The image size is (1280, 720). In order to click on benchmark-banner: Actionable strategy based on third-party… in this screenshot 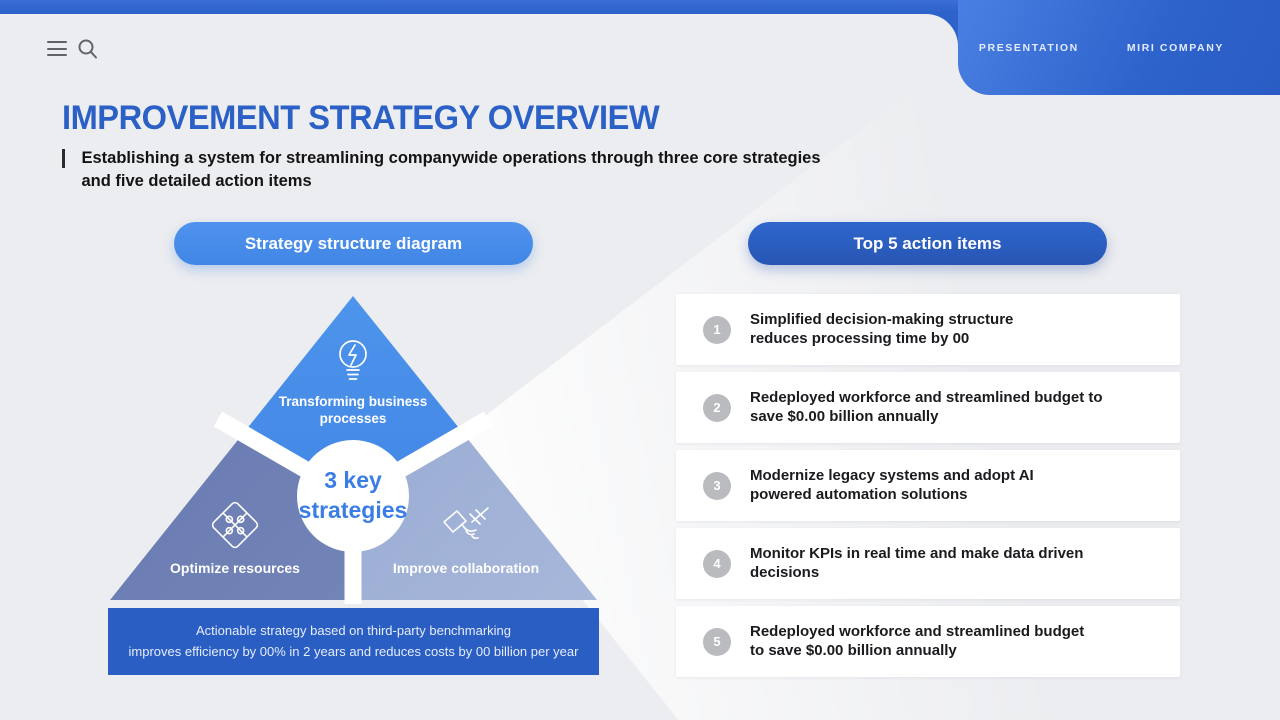, I will do `click(353, 641)`.